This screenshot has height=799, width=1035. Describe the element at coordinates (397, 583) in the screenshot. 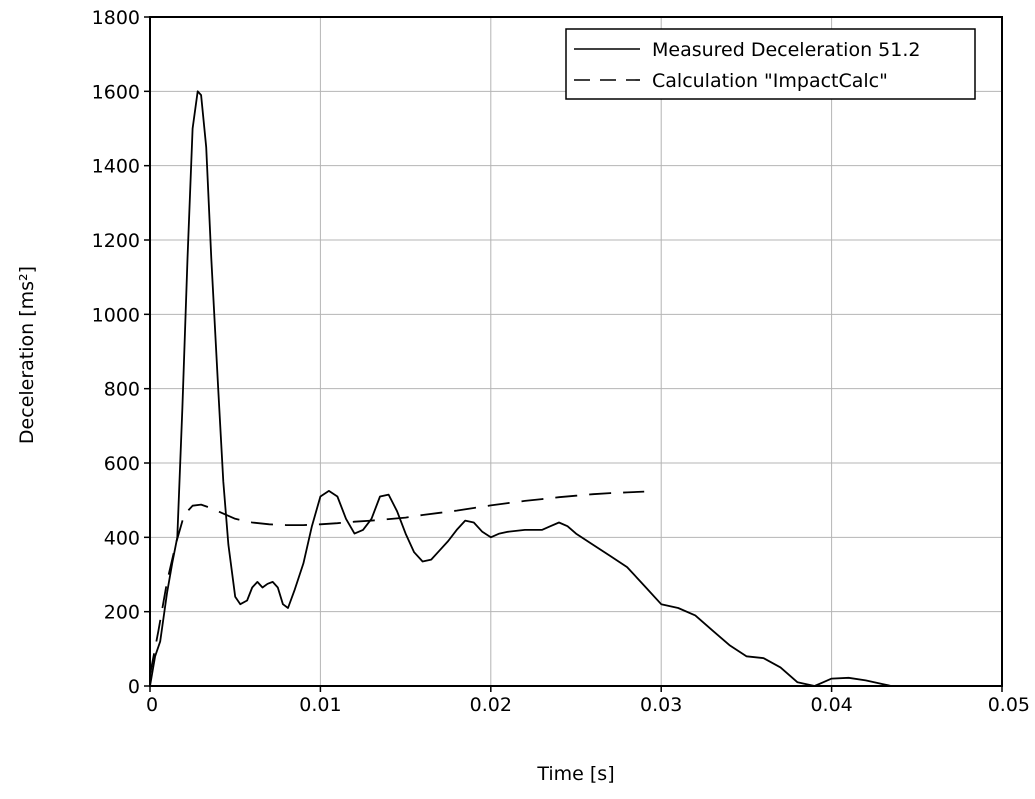

I see `series-line-calculation` at that location.